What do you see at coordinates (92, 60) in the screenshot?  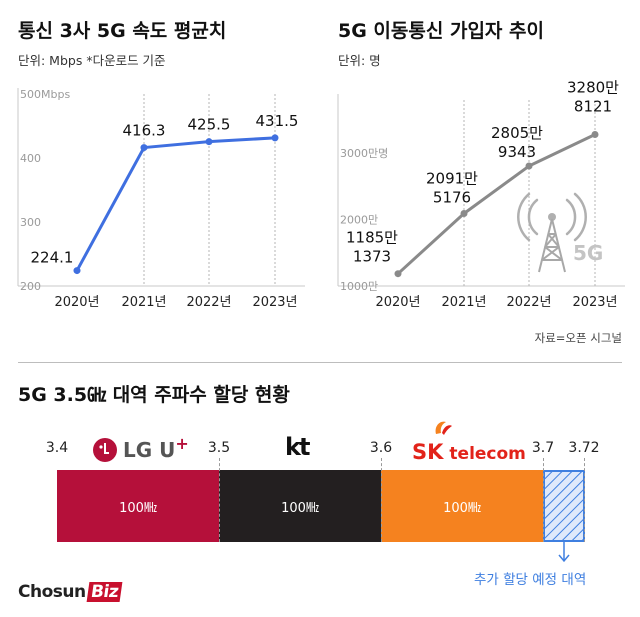 I see `speed-chart-subtitle: 단위: Mbps *다운로드 기준` at bounding box center [92, 60].